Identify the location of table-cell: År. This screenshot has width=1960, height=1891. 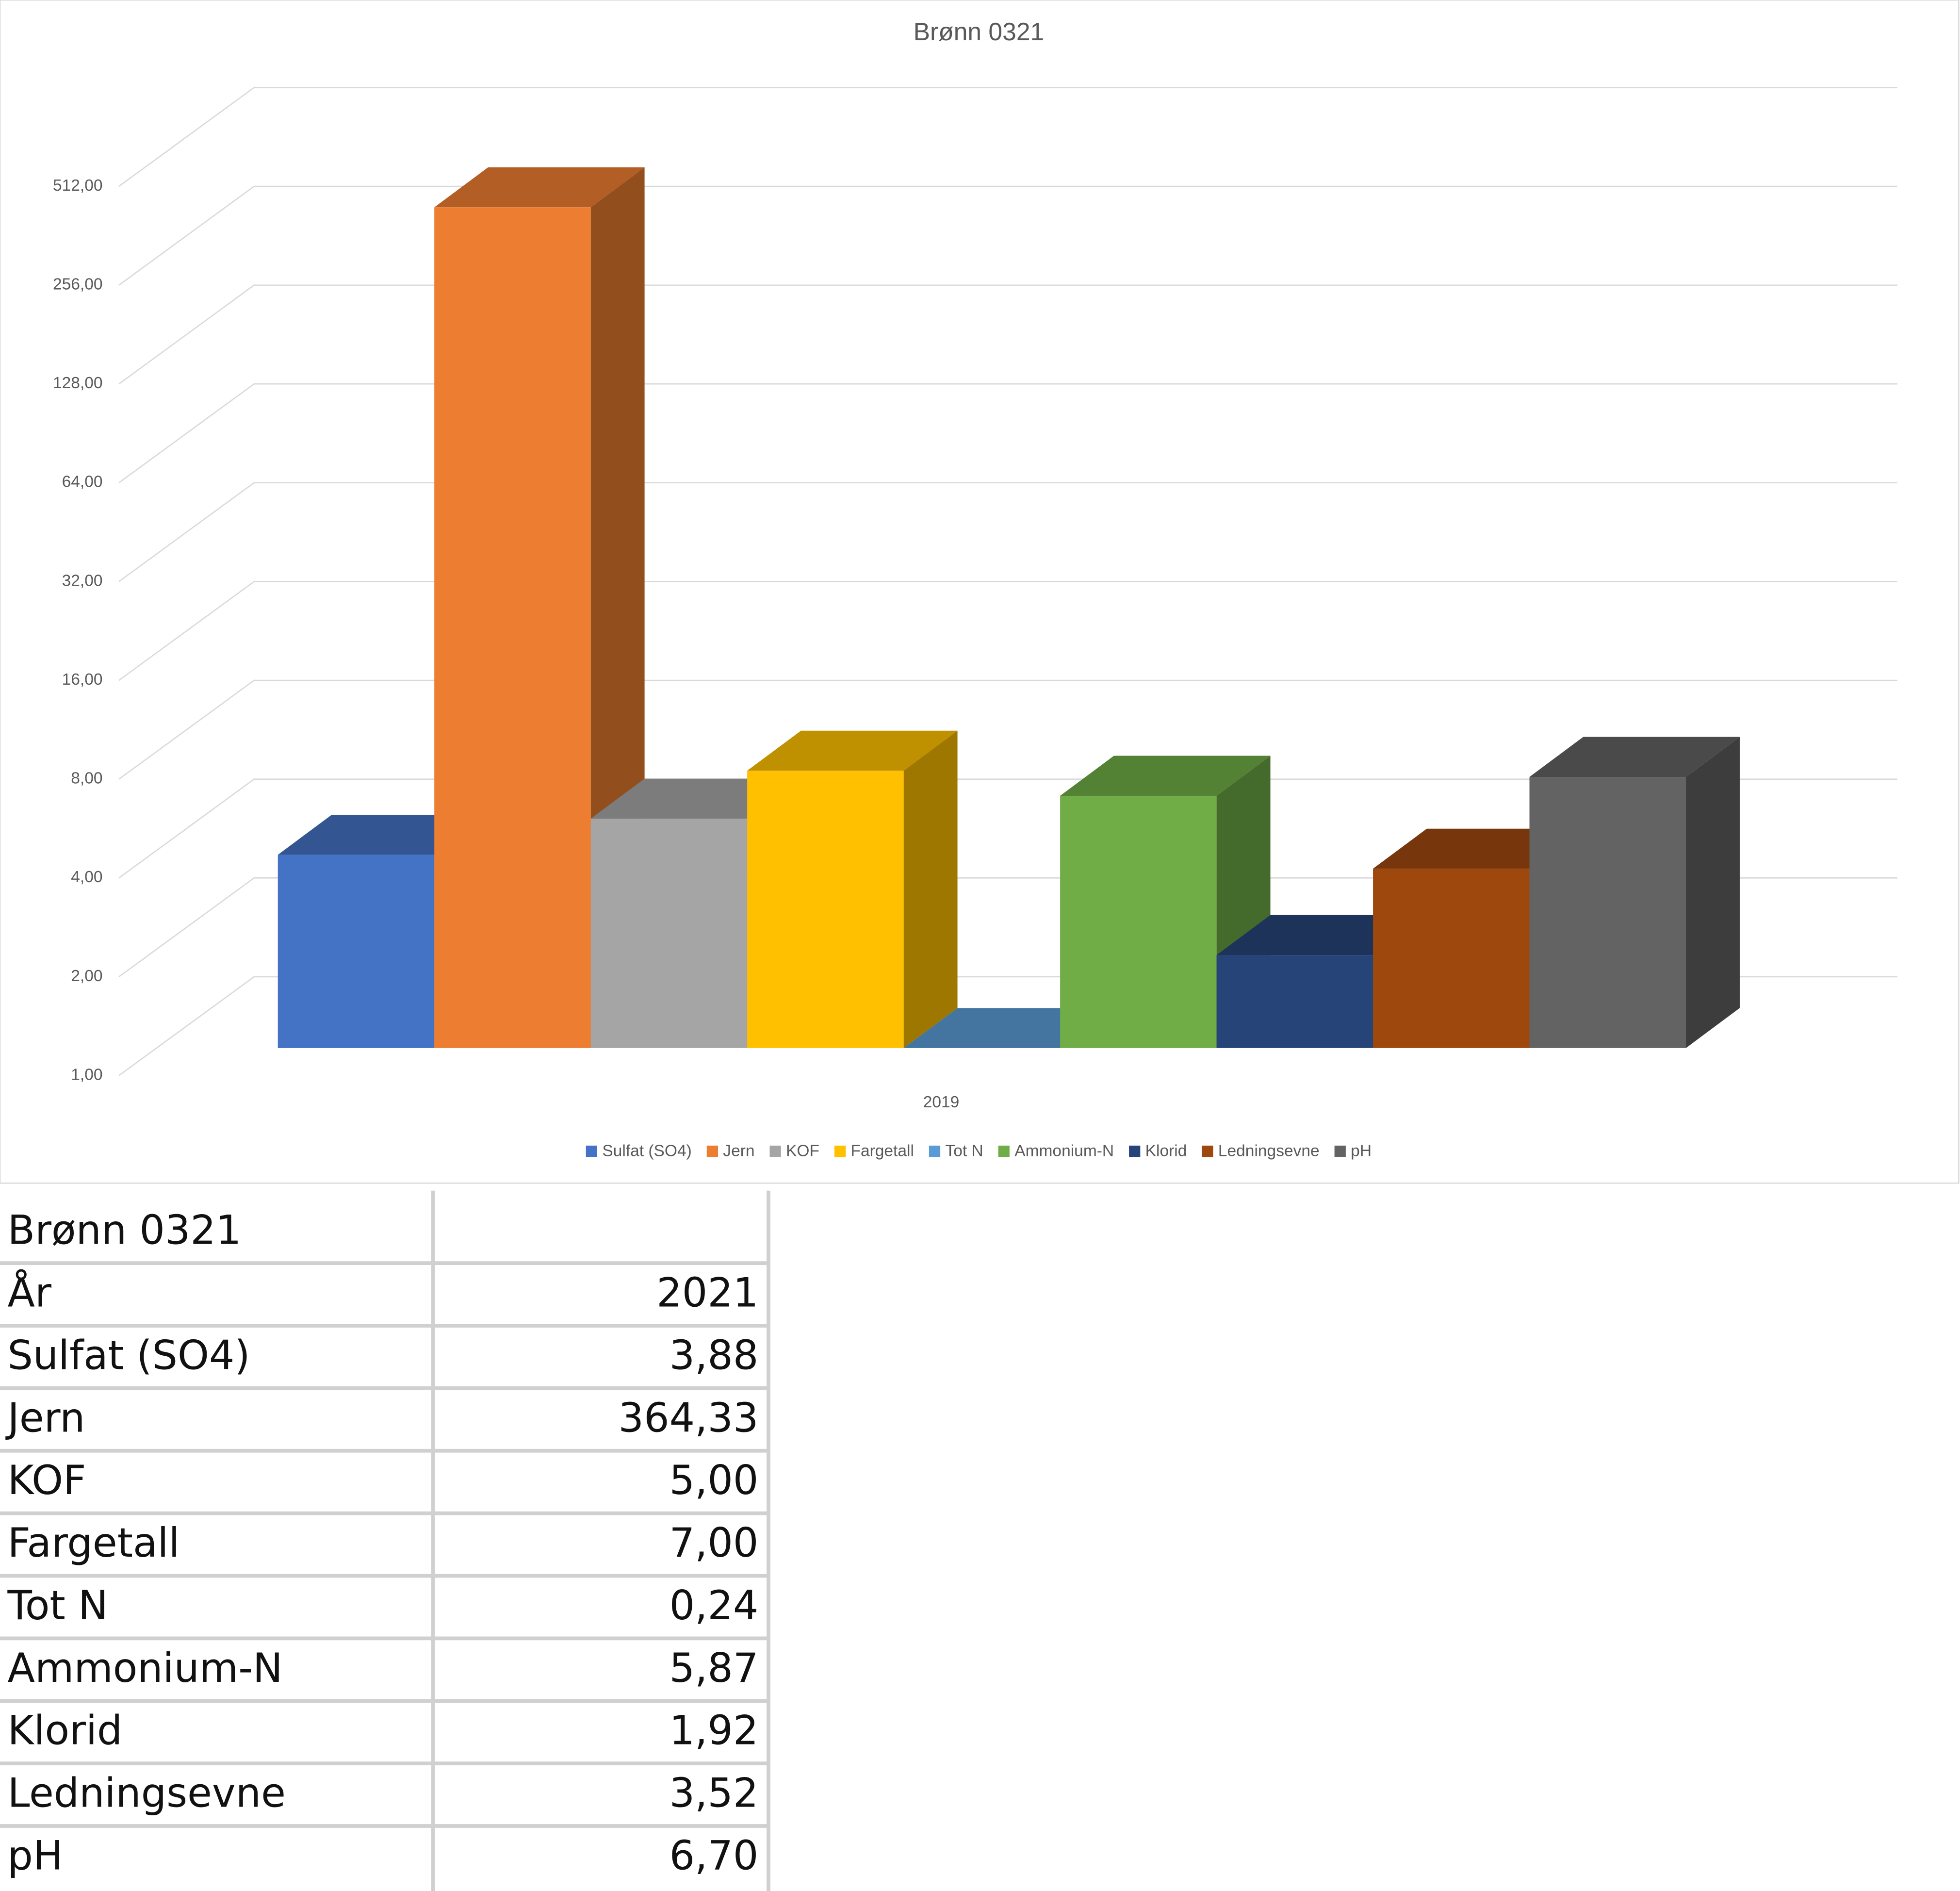
(29, 1293).